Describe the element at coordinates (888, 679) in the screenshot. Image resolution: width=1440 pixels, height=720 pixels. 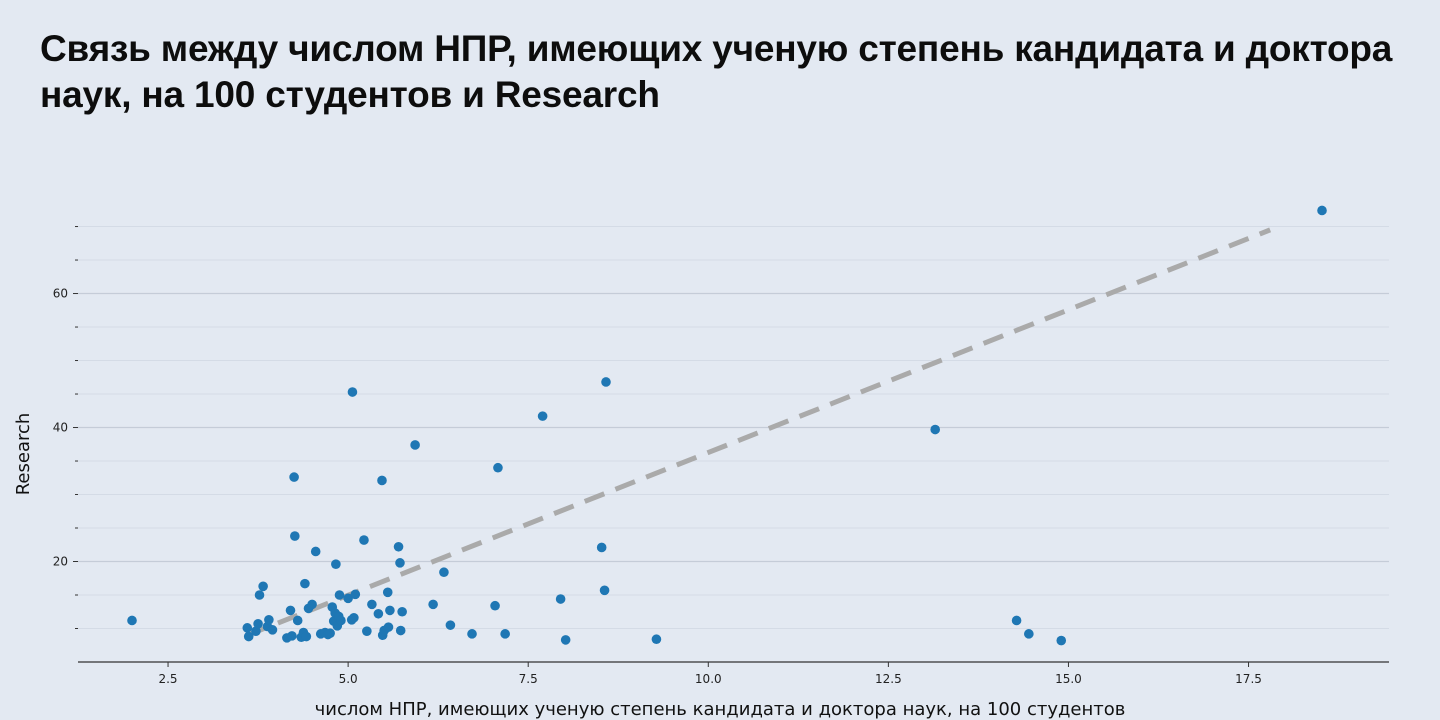
I see `x-tick-label: 12.5` at that location.